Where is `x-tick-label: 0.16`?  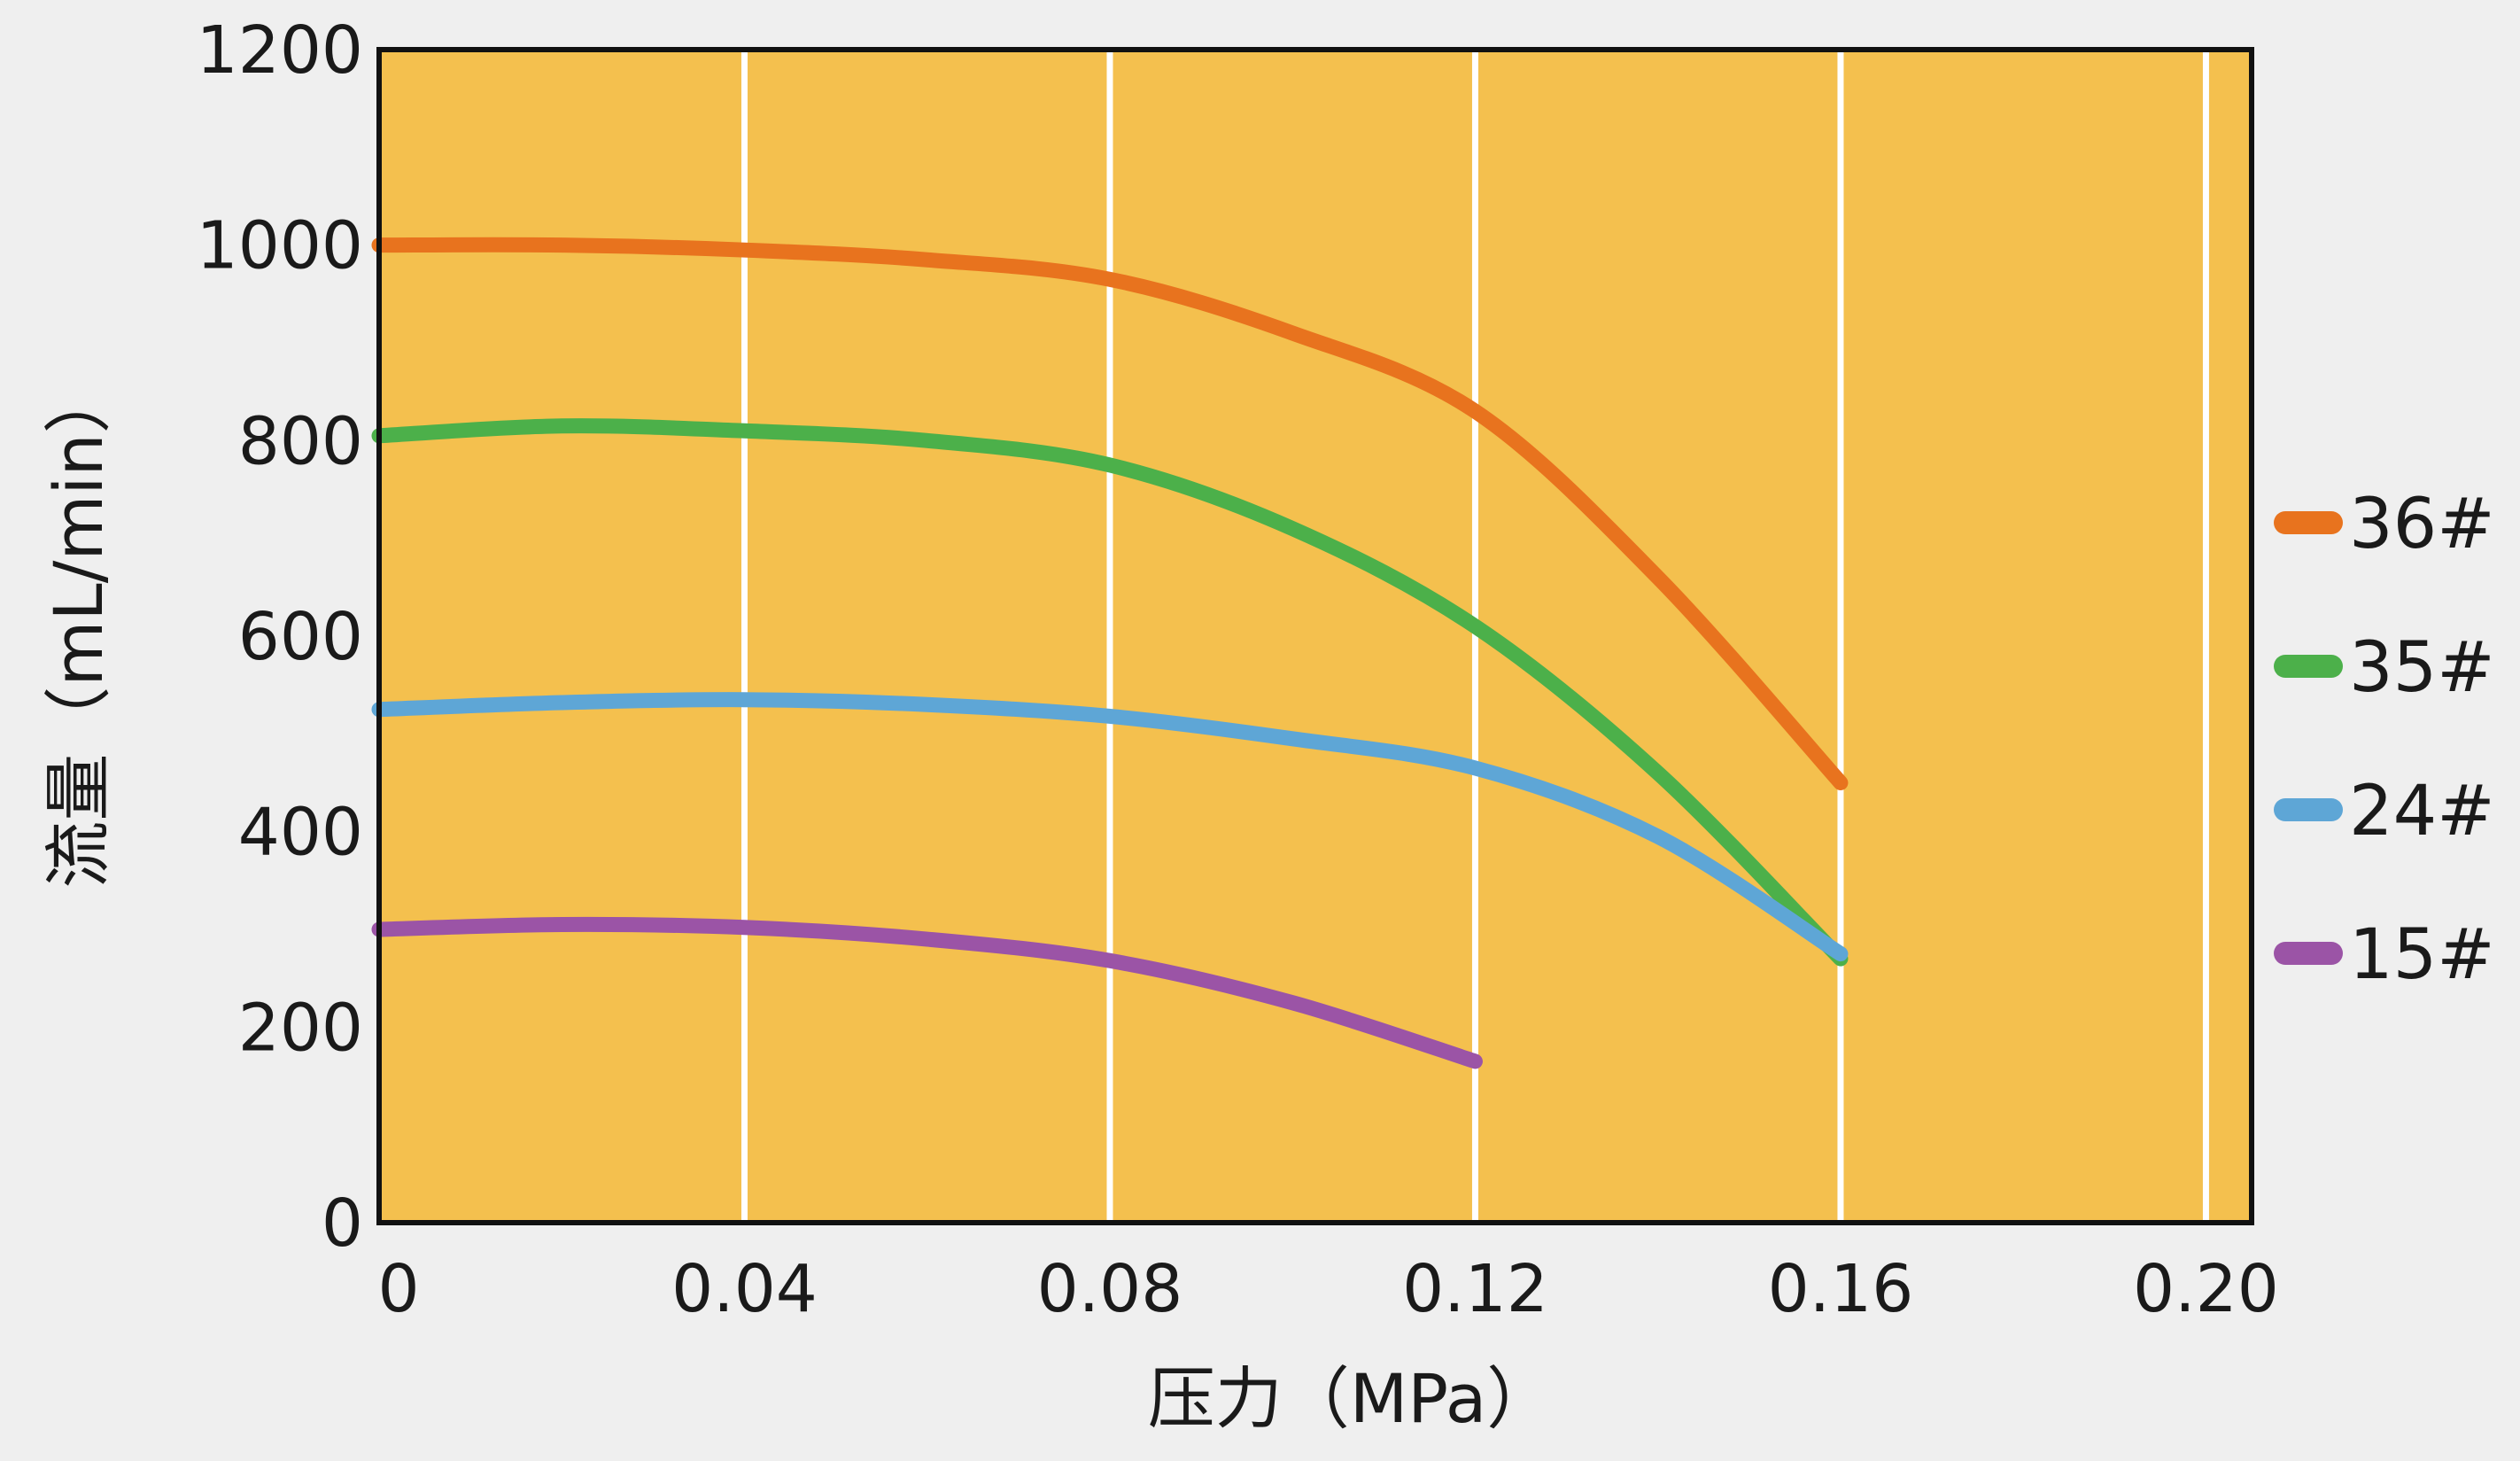 x-tick-label: 0.16 is located at coordinates (1841, 1289).